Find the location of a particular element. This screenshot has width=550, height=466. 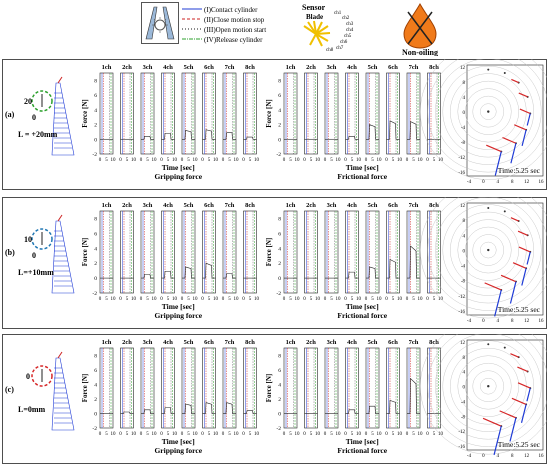

gripper-diagram-box is located at coordinates (160, 23).